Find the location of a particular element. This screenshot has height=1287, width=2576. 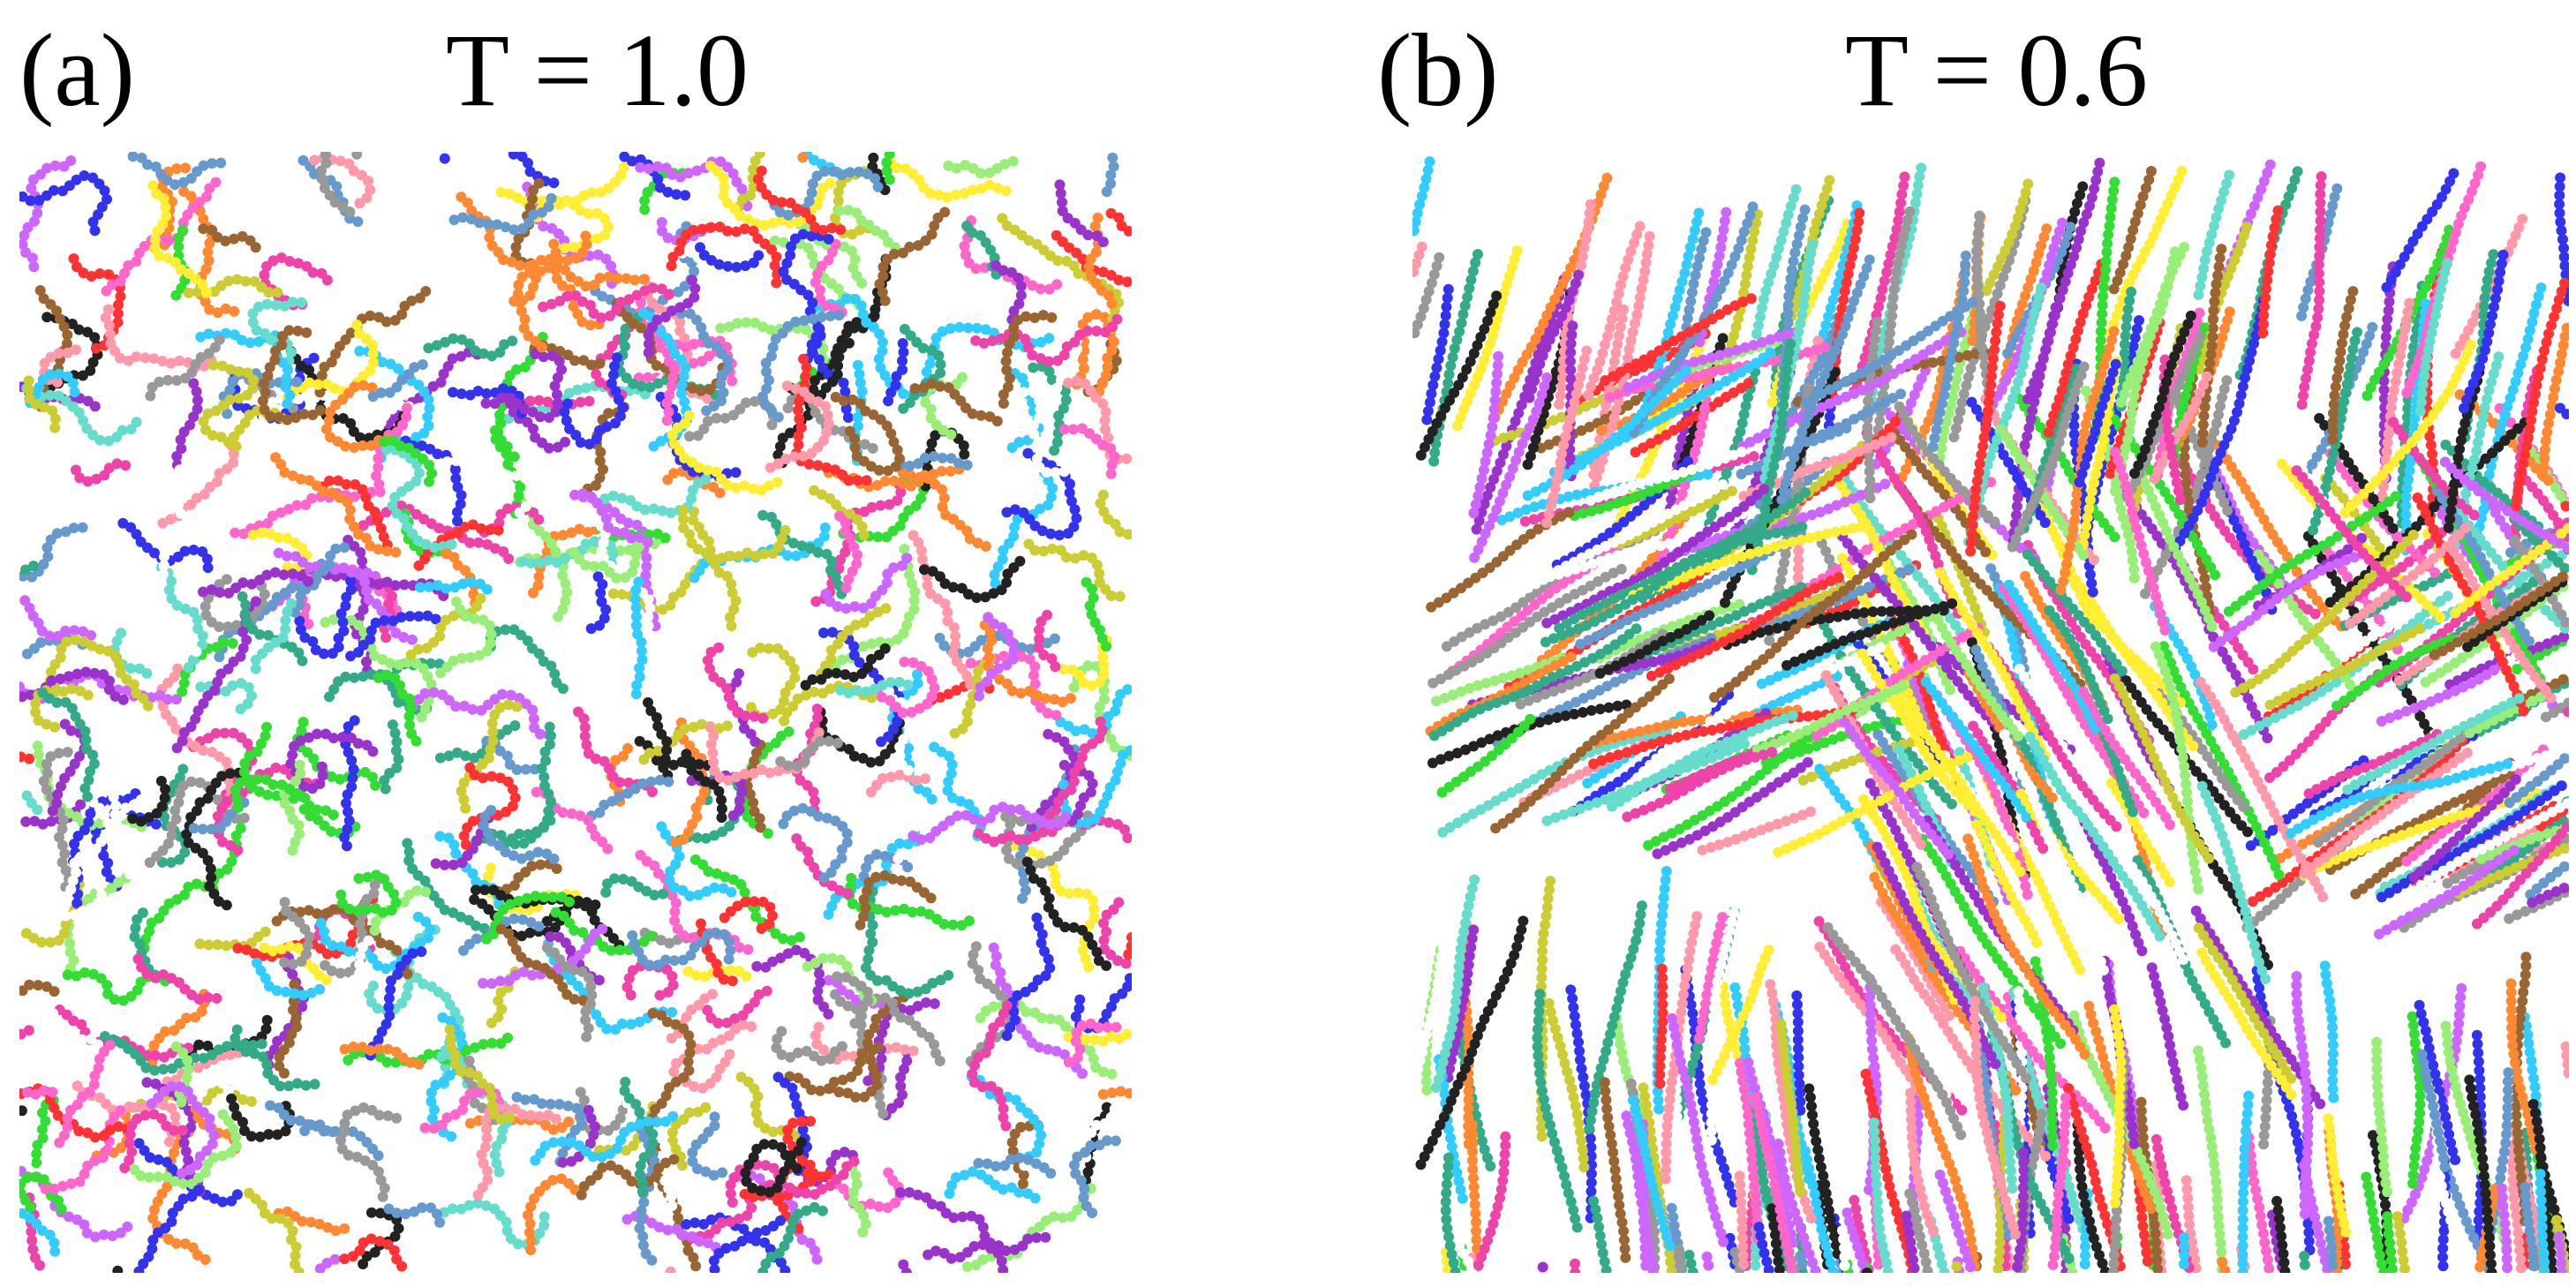

panel-title-b: T = 0.6 is located at coordinates (1997, 70).